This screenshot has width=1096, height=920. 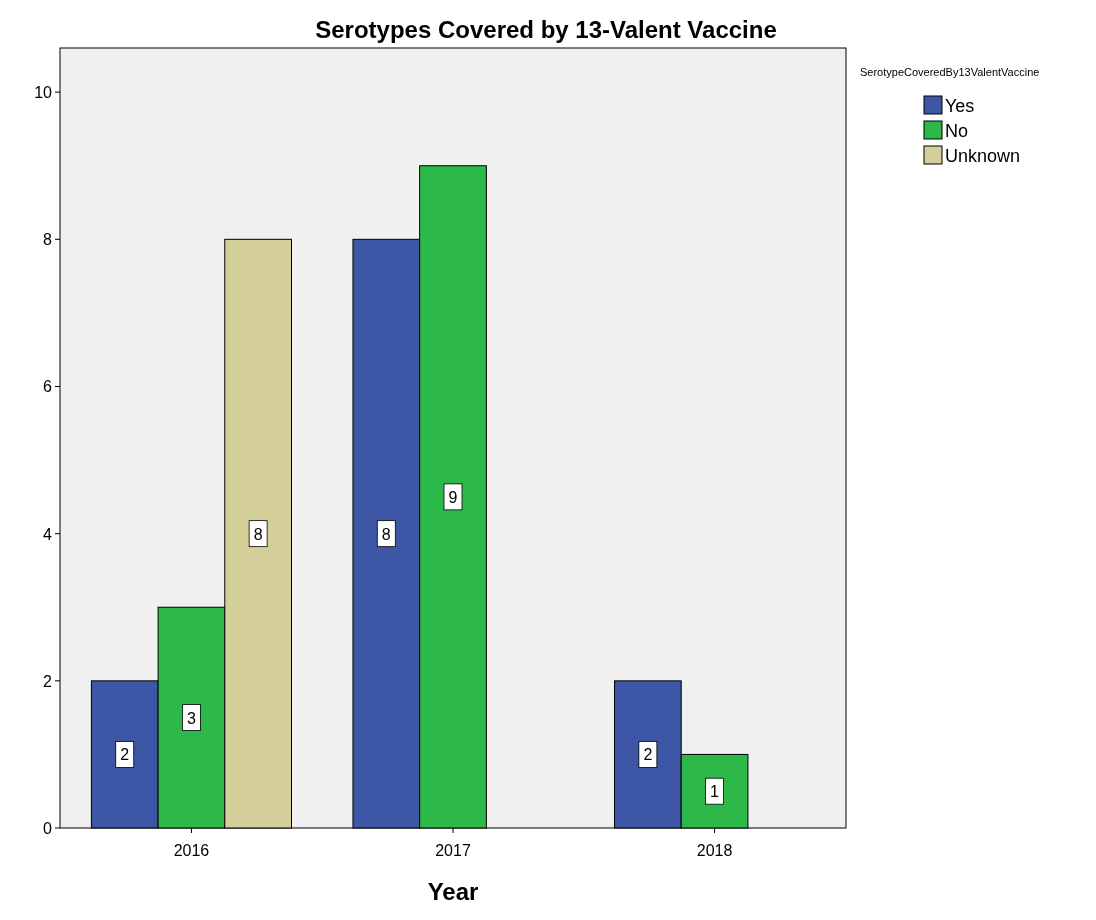 I want to click on x-tick-label: 2016, so click(x=191, y=850).